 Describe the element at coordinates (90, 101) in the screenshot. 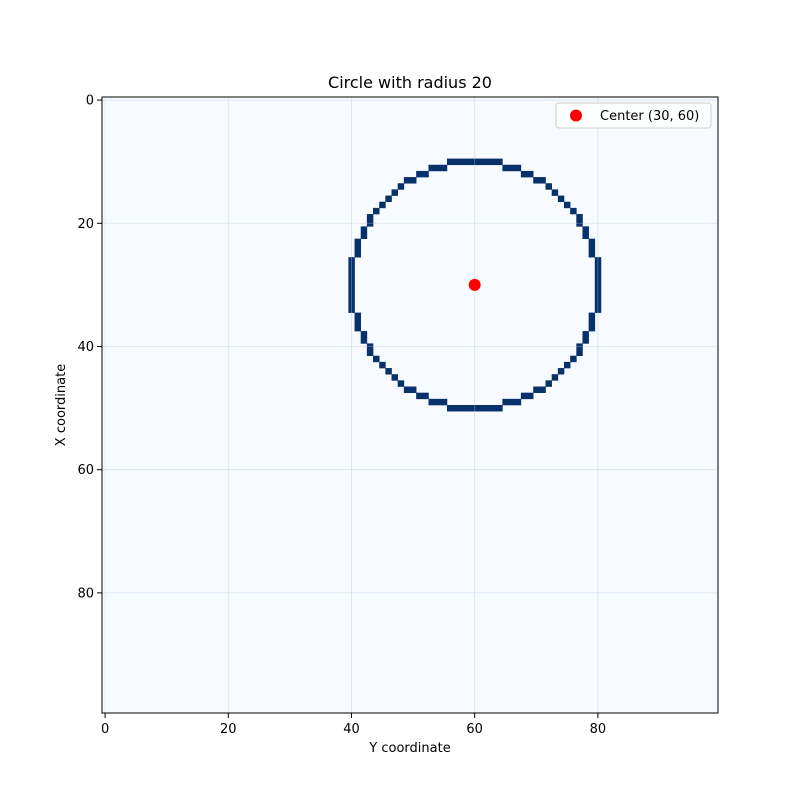

I see `y-tick-label: 0` at that location.